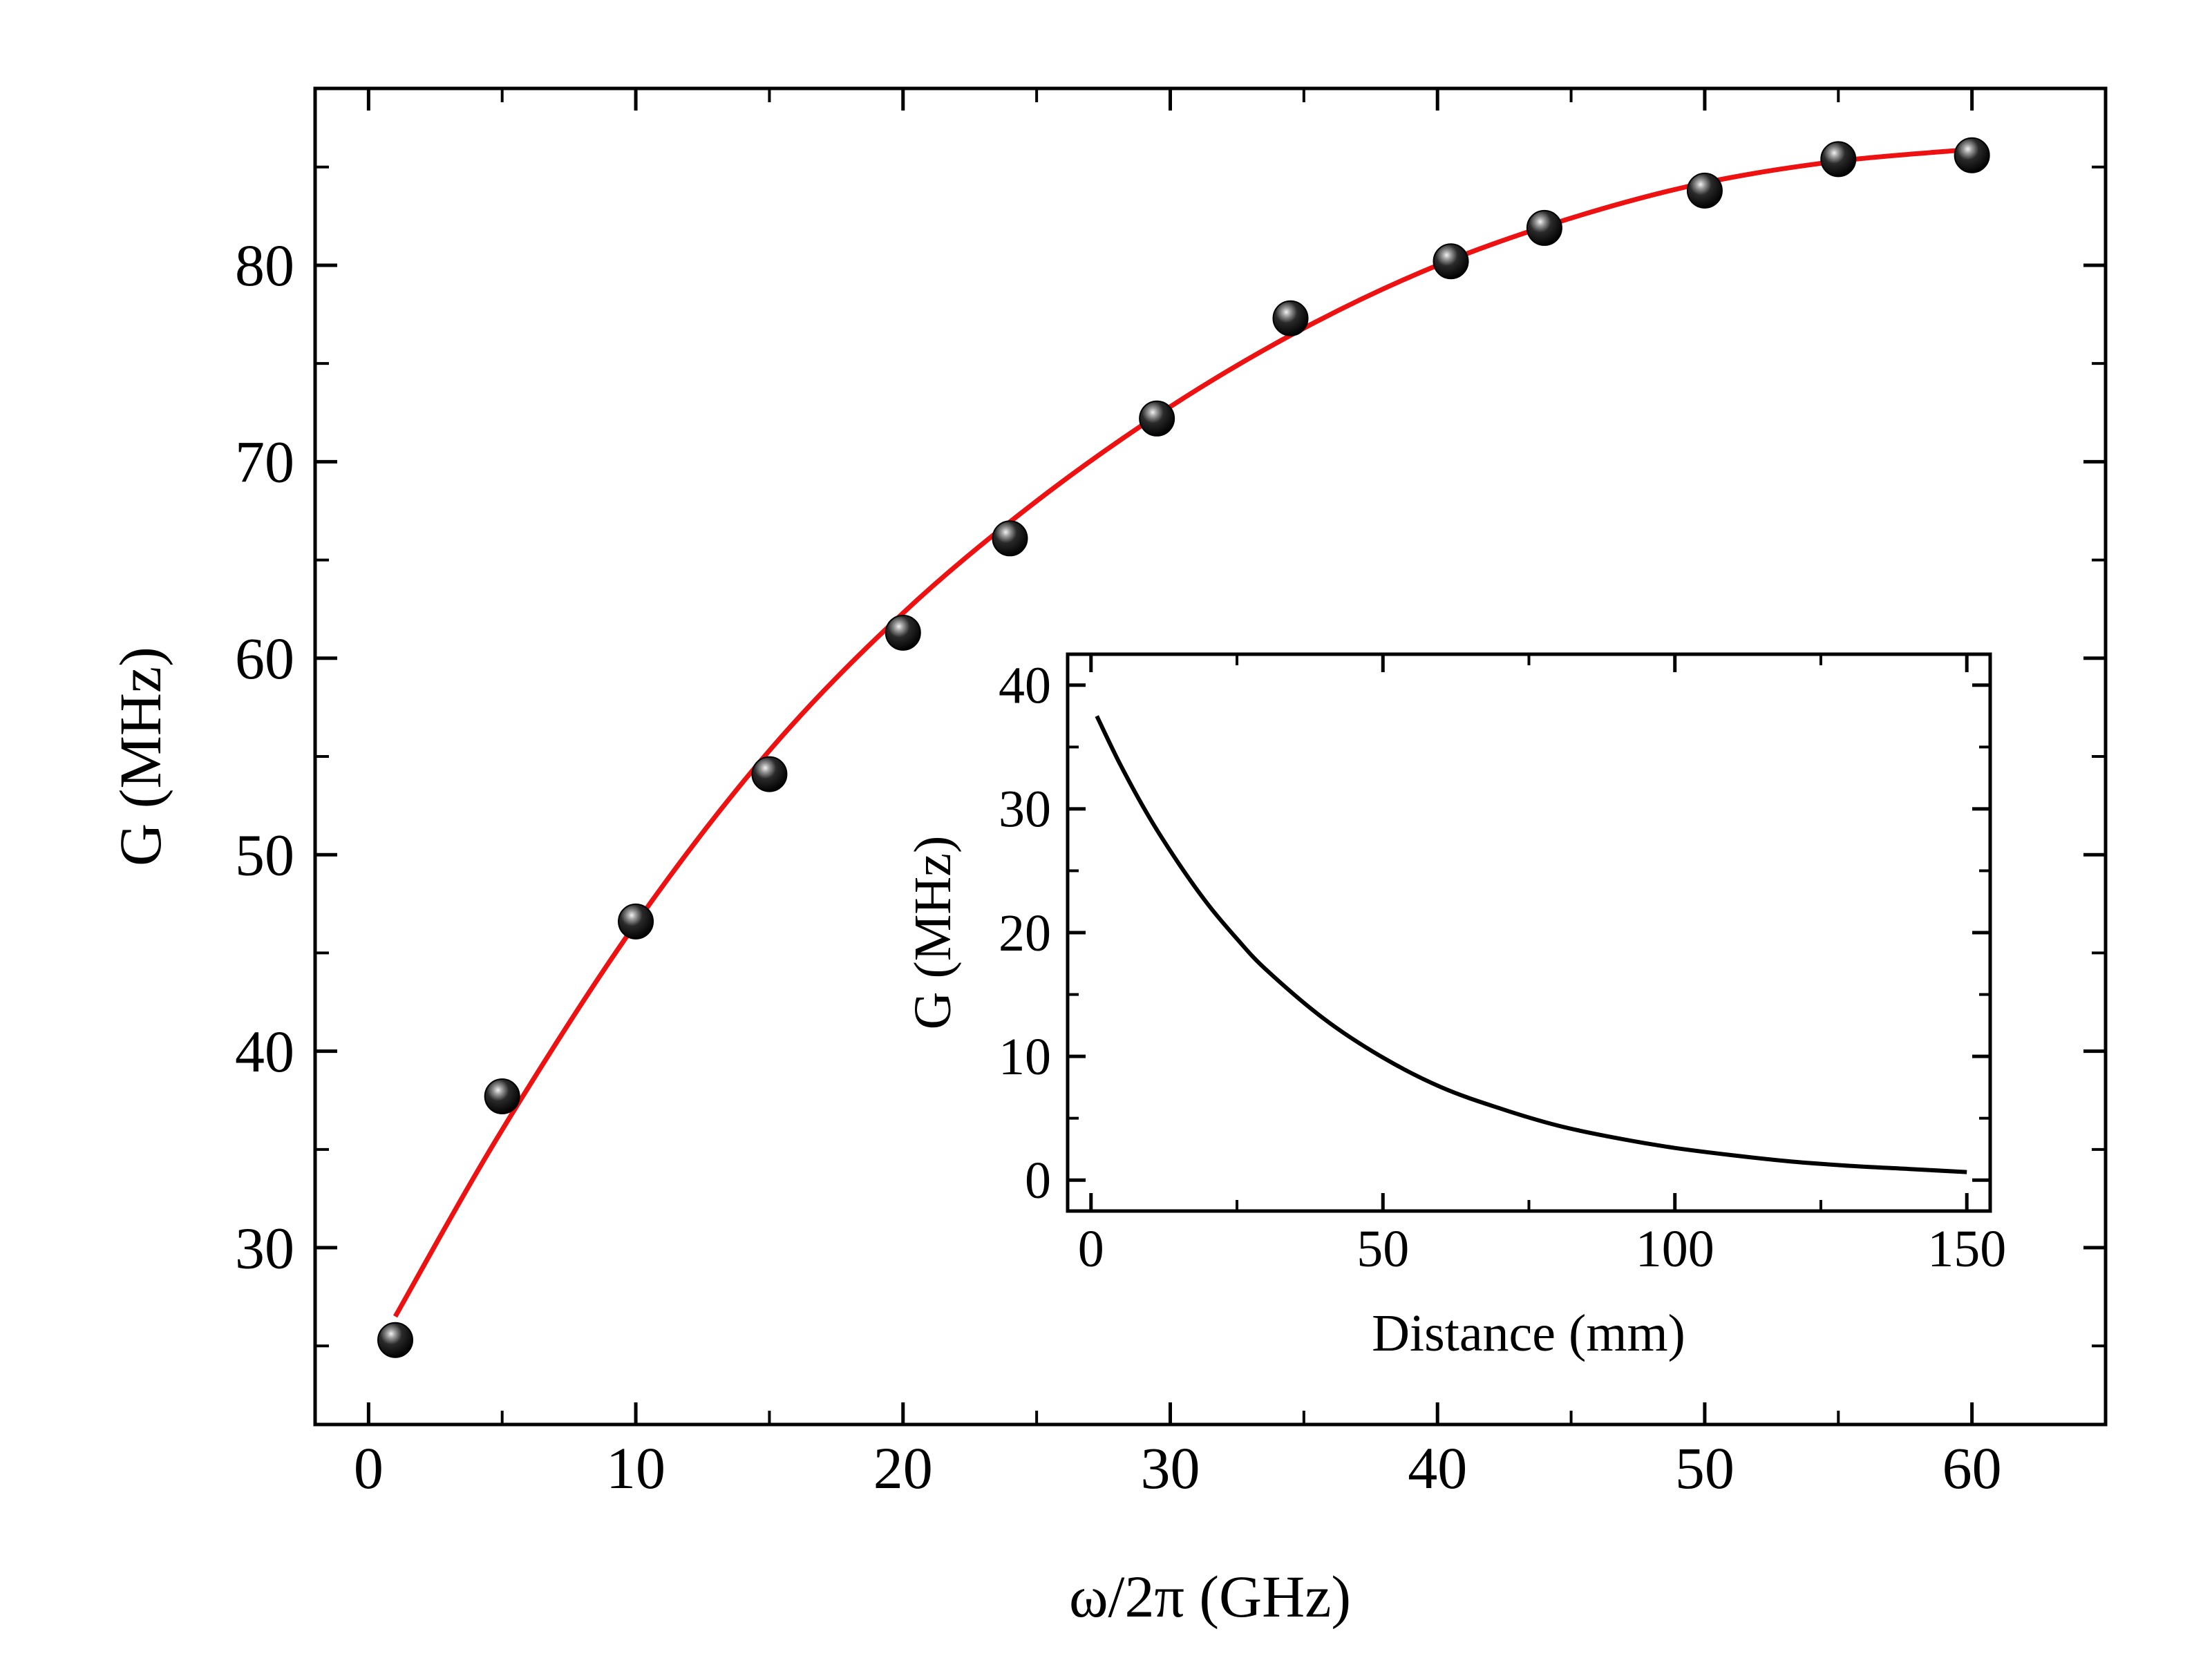  I want to click on inset-x-tick-label: 100, so click(1675, 1249).